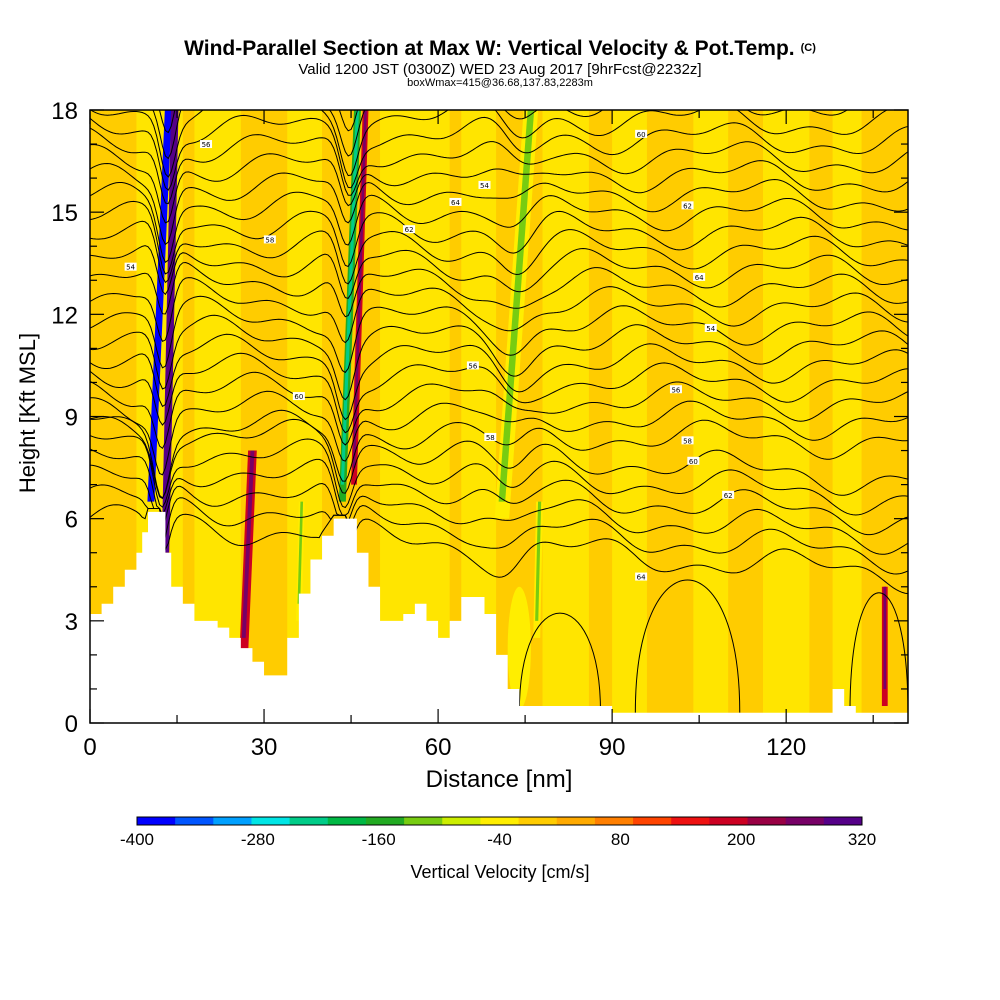 Image resolution: width=1000 pixels, height=1000 pixels. Describe the element at coordinates (89, 747) in the screenshot. I see `x-tick-label: 0` at that location.